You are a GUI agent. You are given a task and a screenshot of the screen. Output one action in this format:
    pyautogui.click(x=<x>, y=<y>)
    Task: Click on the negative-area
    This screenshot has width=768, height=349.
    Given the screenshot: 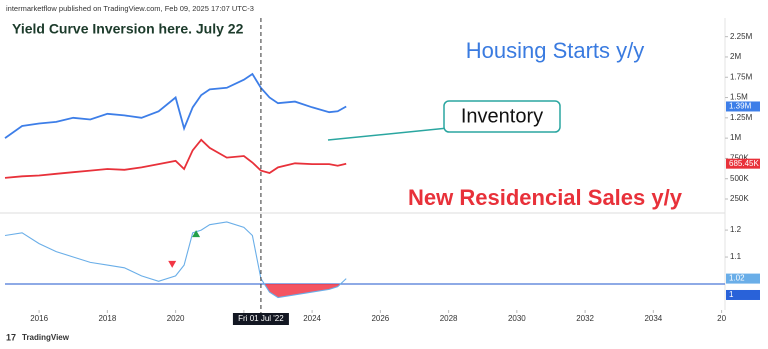 What is the action you would take?
    pyautogui.click(x=302, y=290)
    